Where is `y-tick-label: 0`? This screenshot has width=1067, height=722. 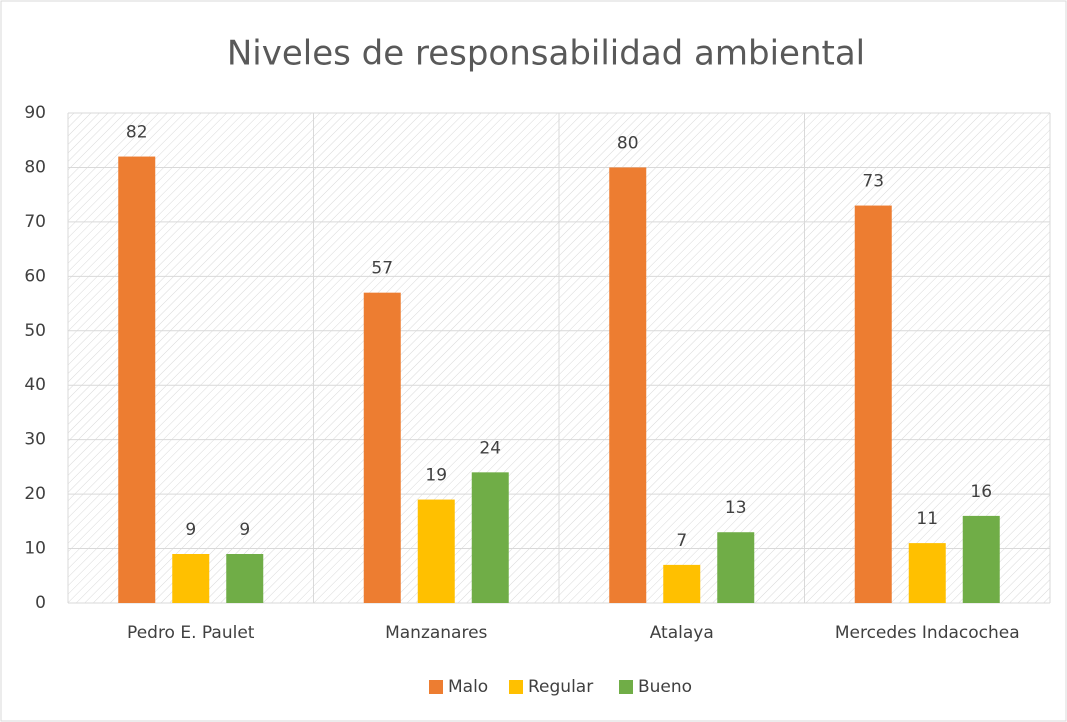
y-tick-label: 0 is located at coordinates (40, 603).